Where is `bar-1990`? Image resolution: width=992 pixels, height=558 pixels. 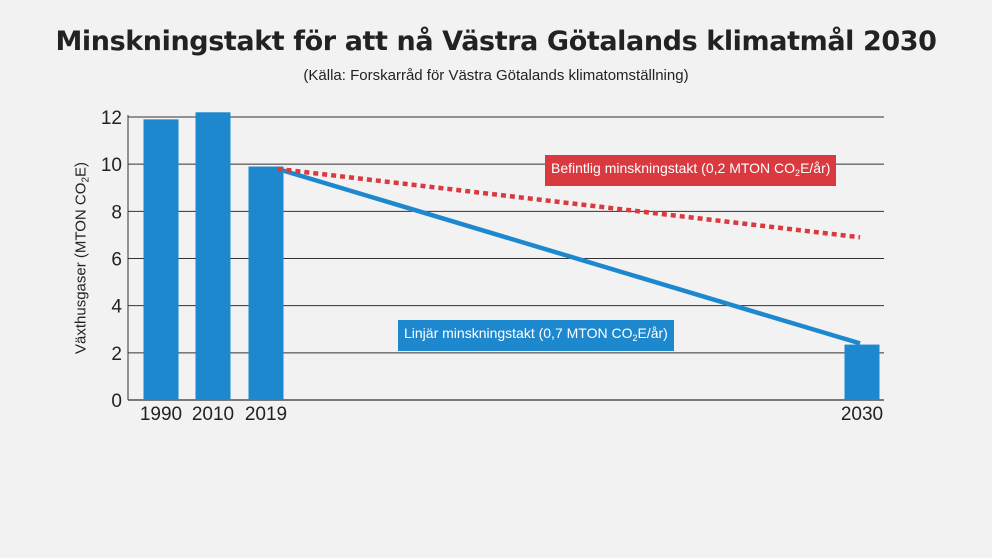 bar-1990 is located at coordinates (161, 259).